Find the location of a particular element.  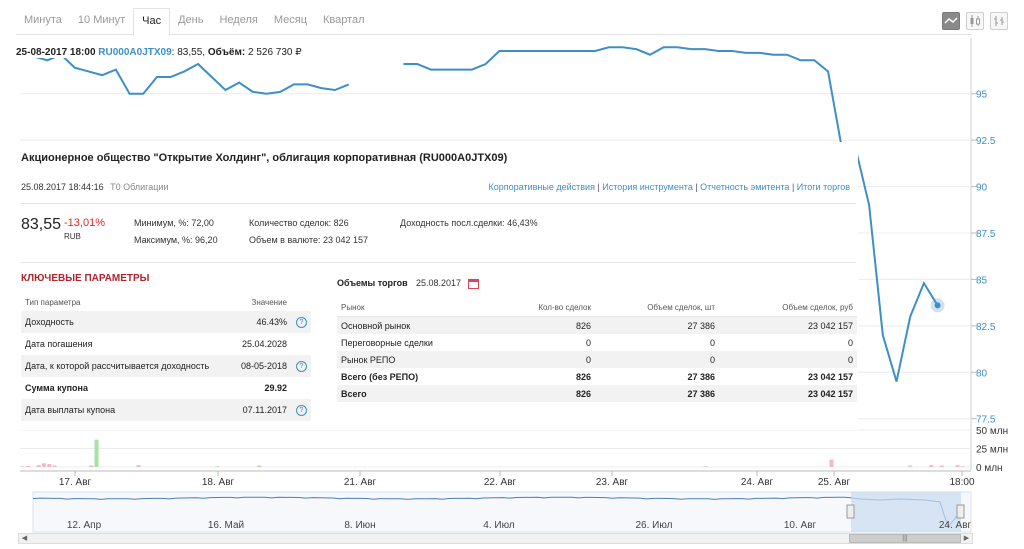

navigator-handle is located at coordinates (960, 511).